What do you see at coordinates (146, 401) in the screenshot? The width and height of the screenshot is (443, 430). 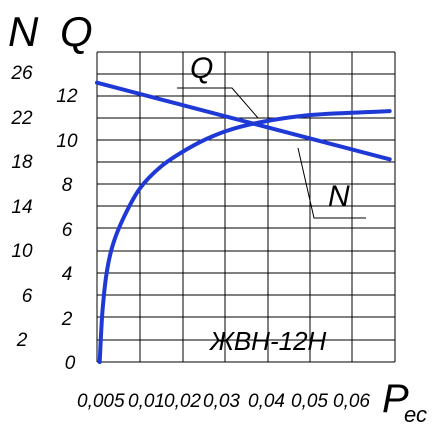 I see `x-tick-label: 0,01` at bounding box center [146, 401].